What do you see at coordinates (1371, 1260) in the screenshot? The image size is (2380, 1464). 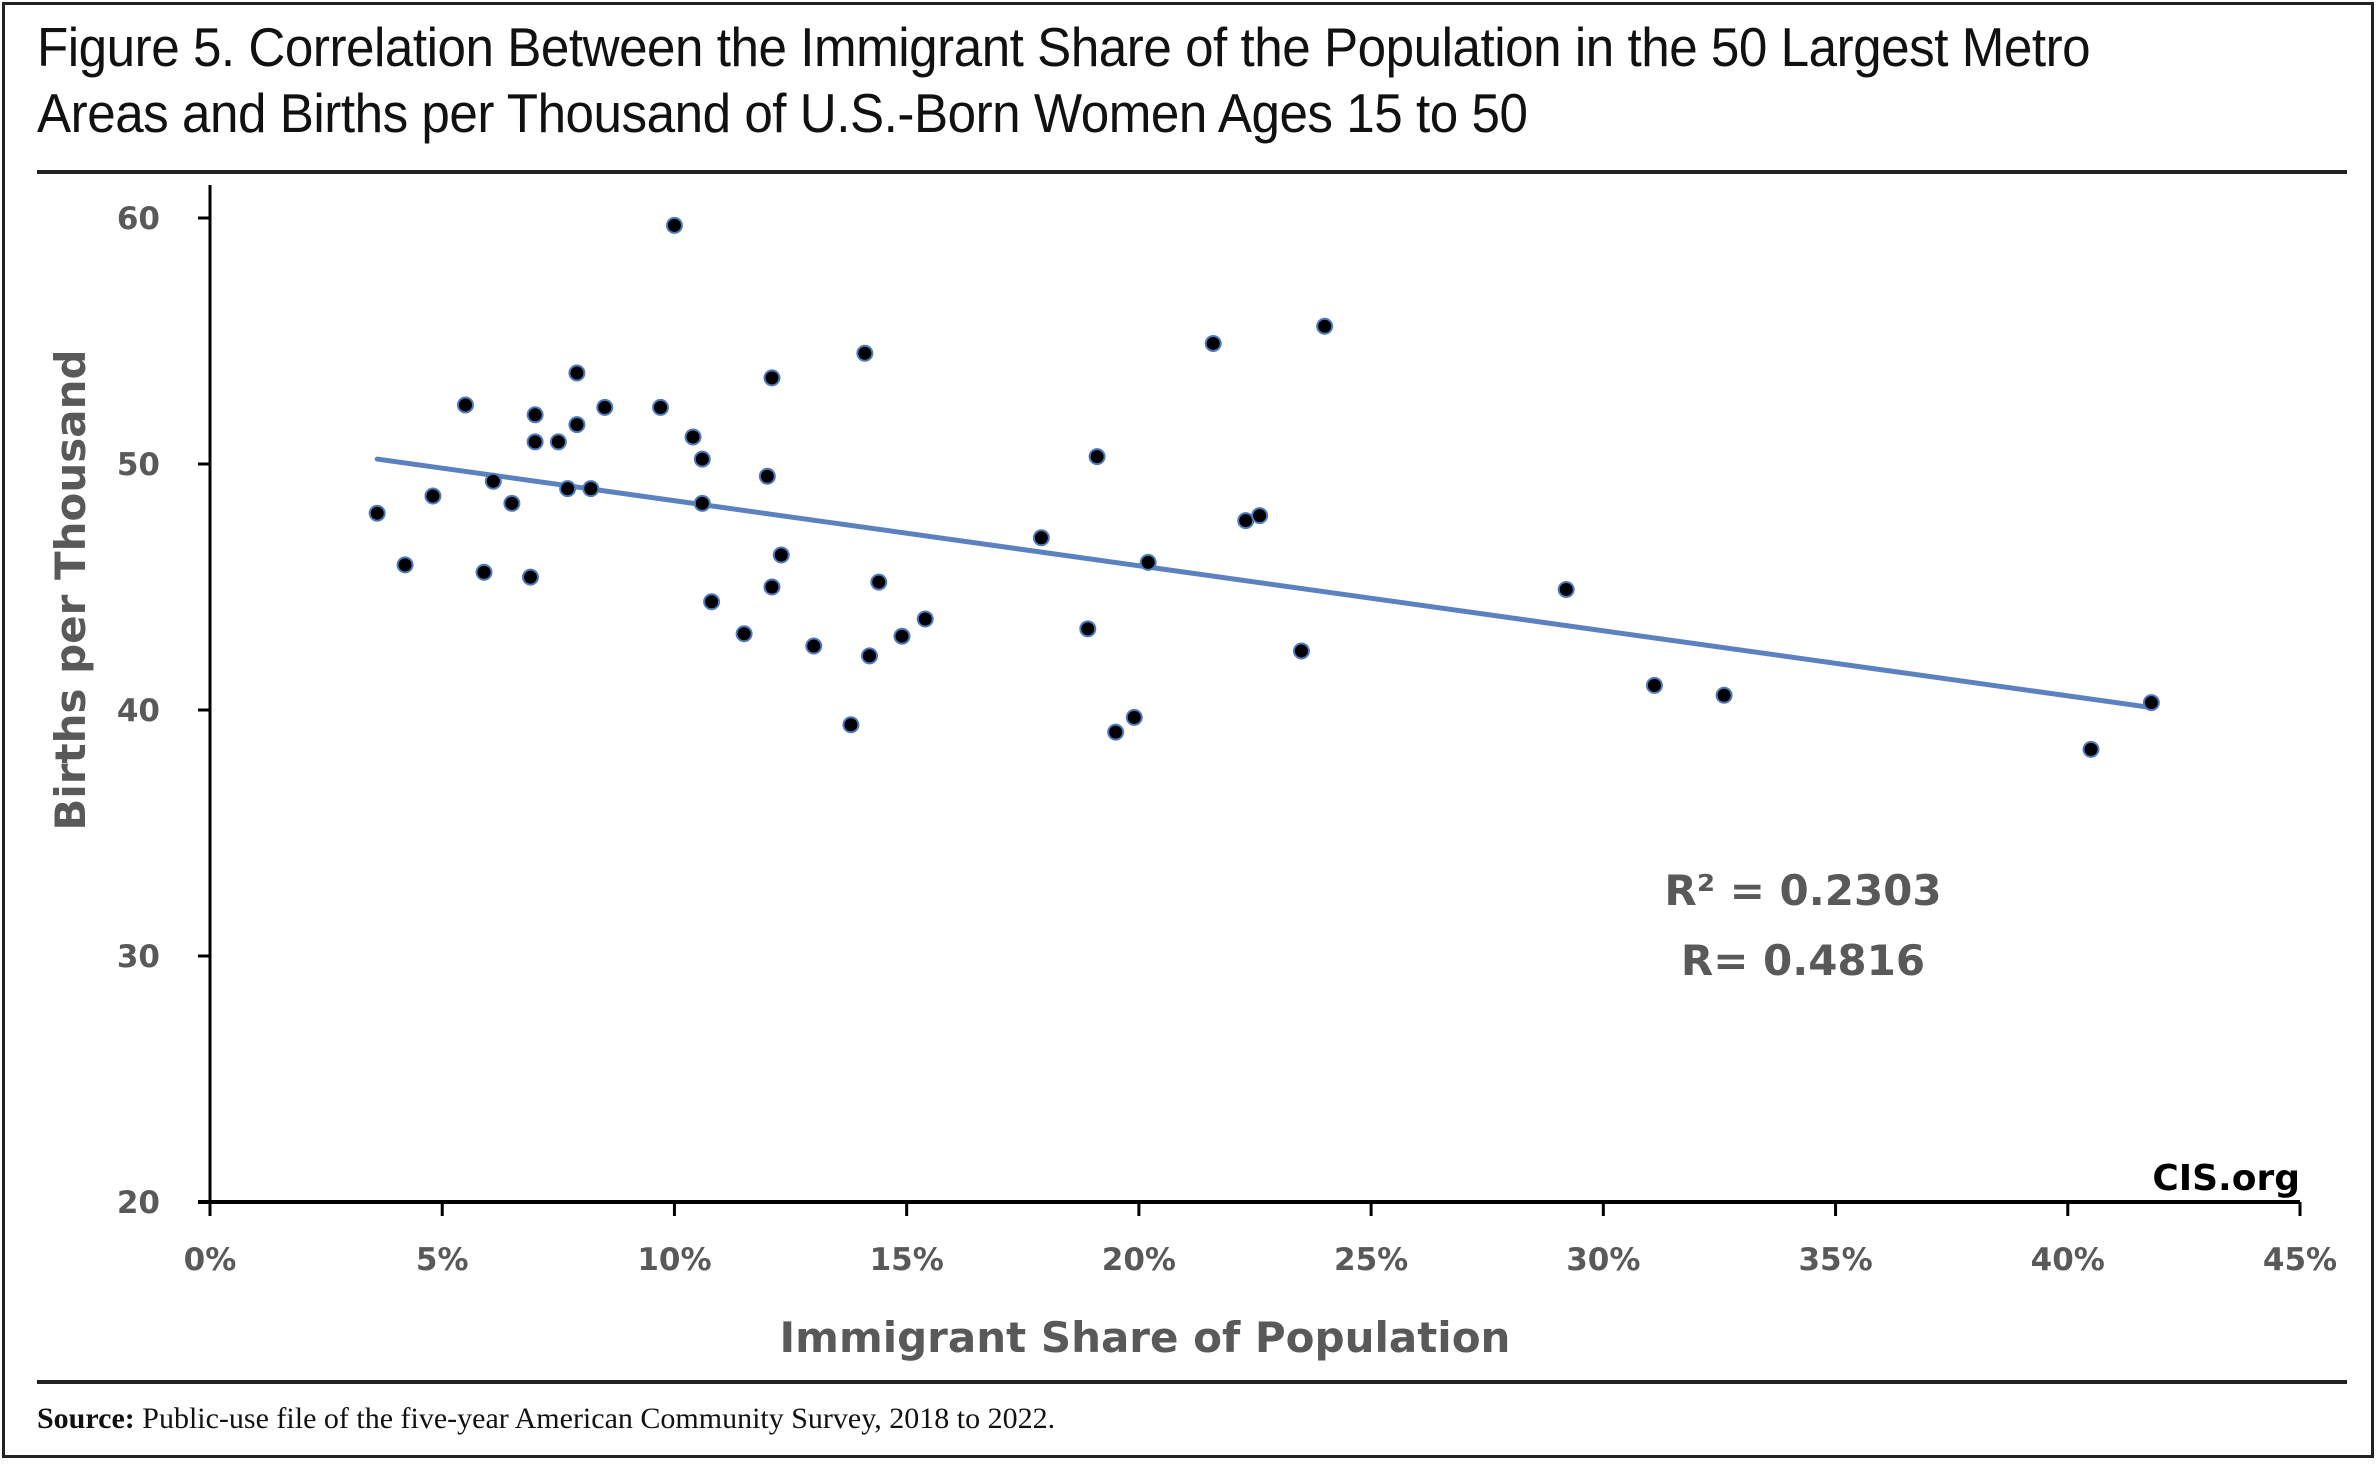 I see `x-tick-label: 25%` at bounding box center [1371, 1260].